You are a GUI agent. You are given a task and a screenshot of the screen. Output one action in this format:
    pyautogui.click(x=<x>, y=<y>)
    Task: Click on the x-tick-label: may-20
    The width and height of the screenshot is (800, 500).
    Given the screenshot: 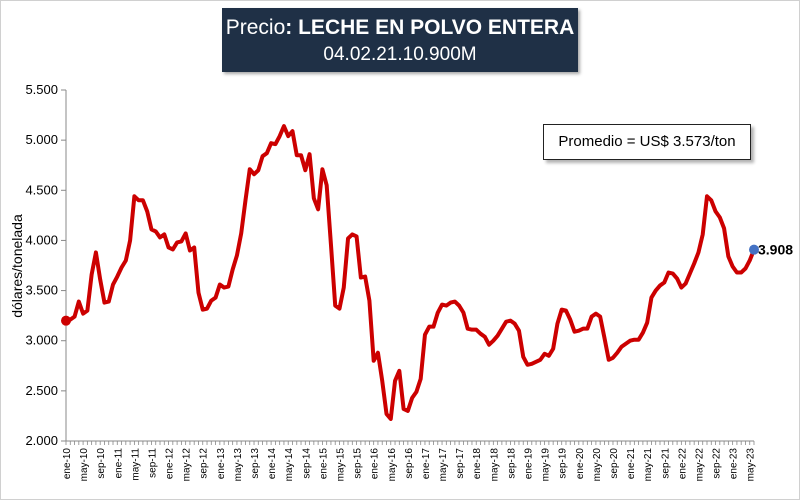 What is the action you would take?
    pyautogui.click(x=597, y=465)
    